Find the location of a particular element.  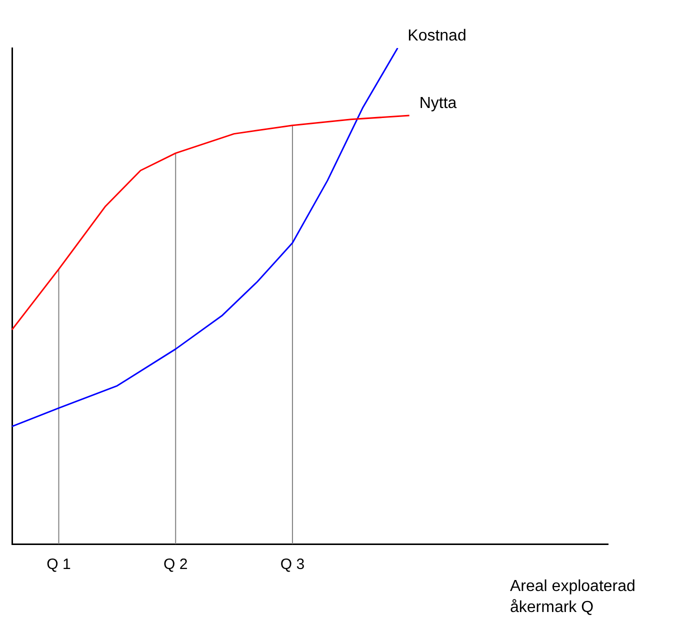

series-label: Kostnad is located at coordinates (437, 35).